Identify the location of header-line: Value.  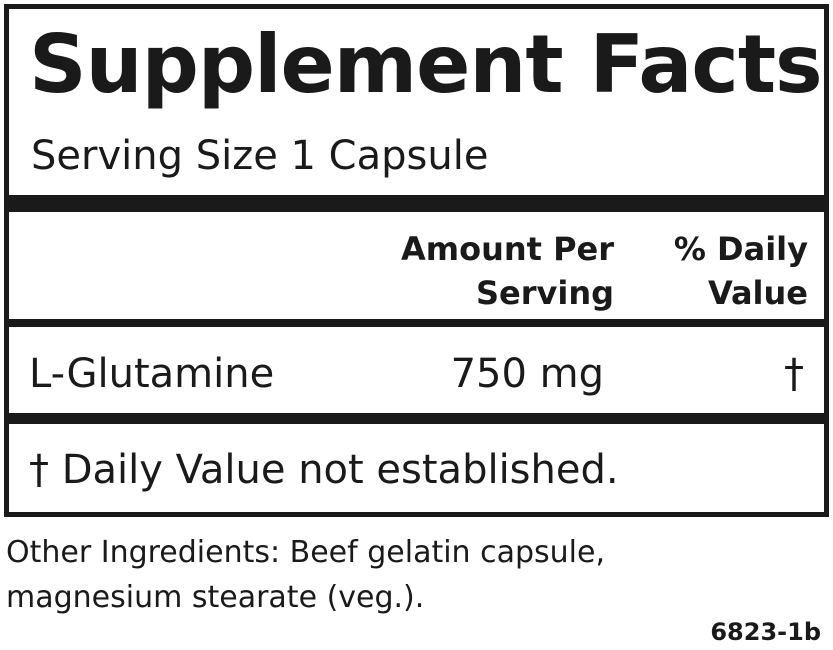
(757, 293).